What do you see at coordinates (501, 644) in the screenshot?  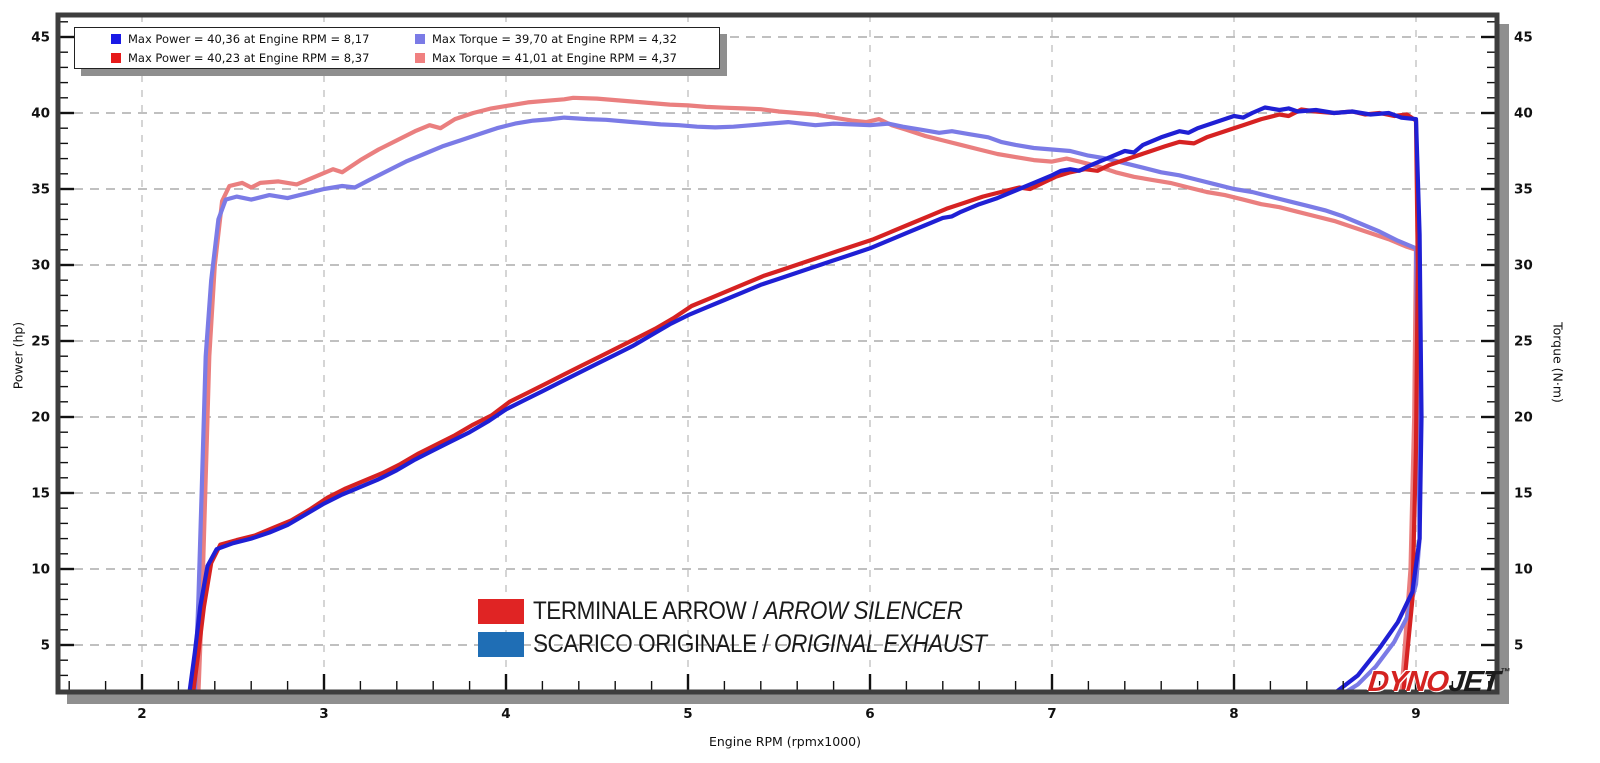 I see `original-exhaust-swatch-icon` at bounding box center [501, 644].